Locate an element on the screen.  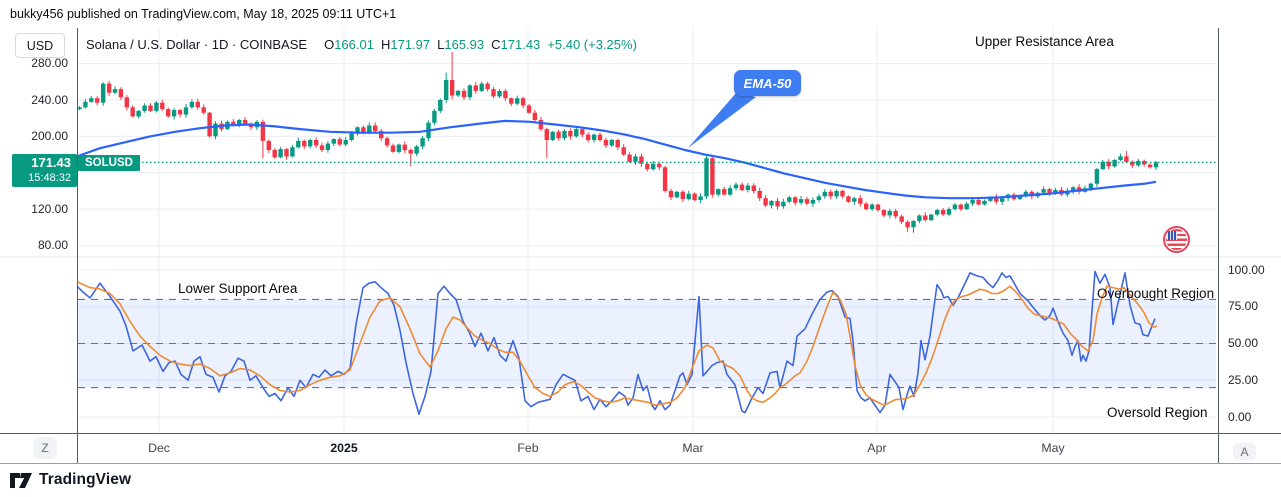
time-tick-label: 2025 is located at coordinates (344, 448).